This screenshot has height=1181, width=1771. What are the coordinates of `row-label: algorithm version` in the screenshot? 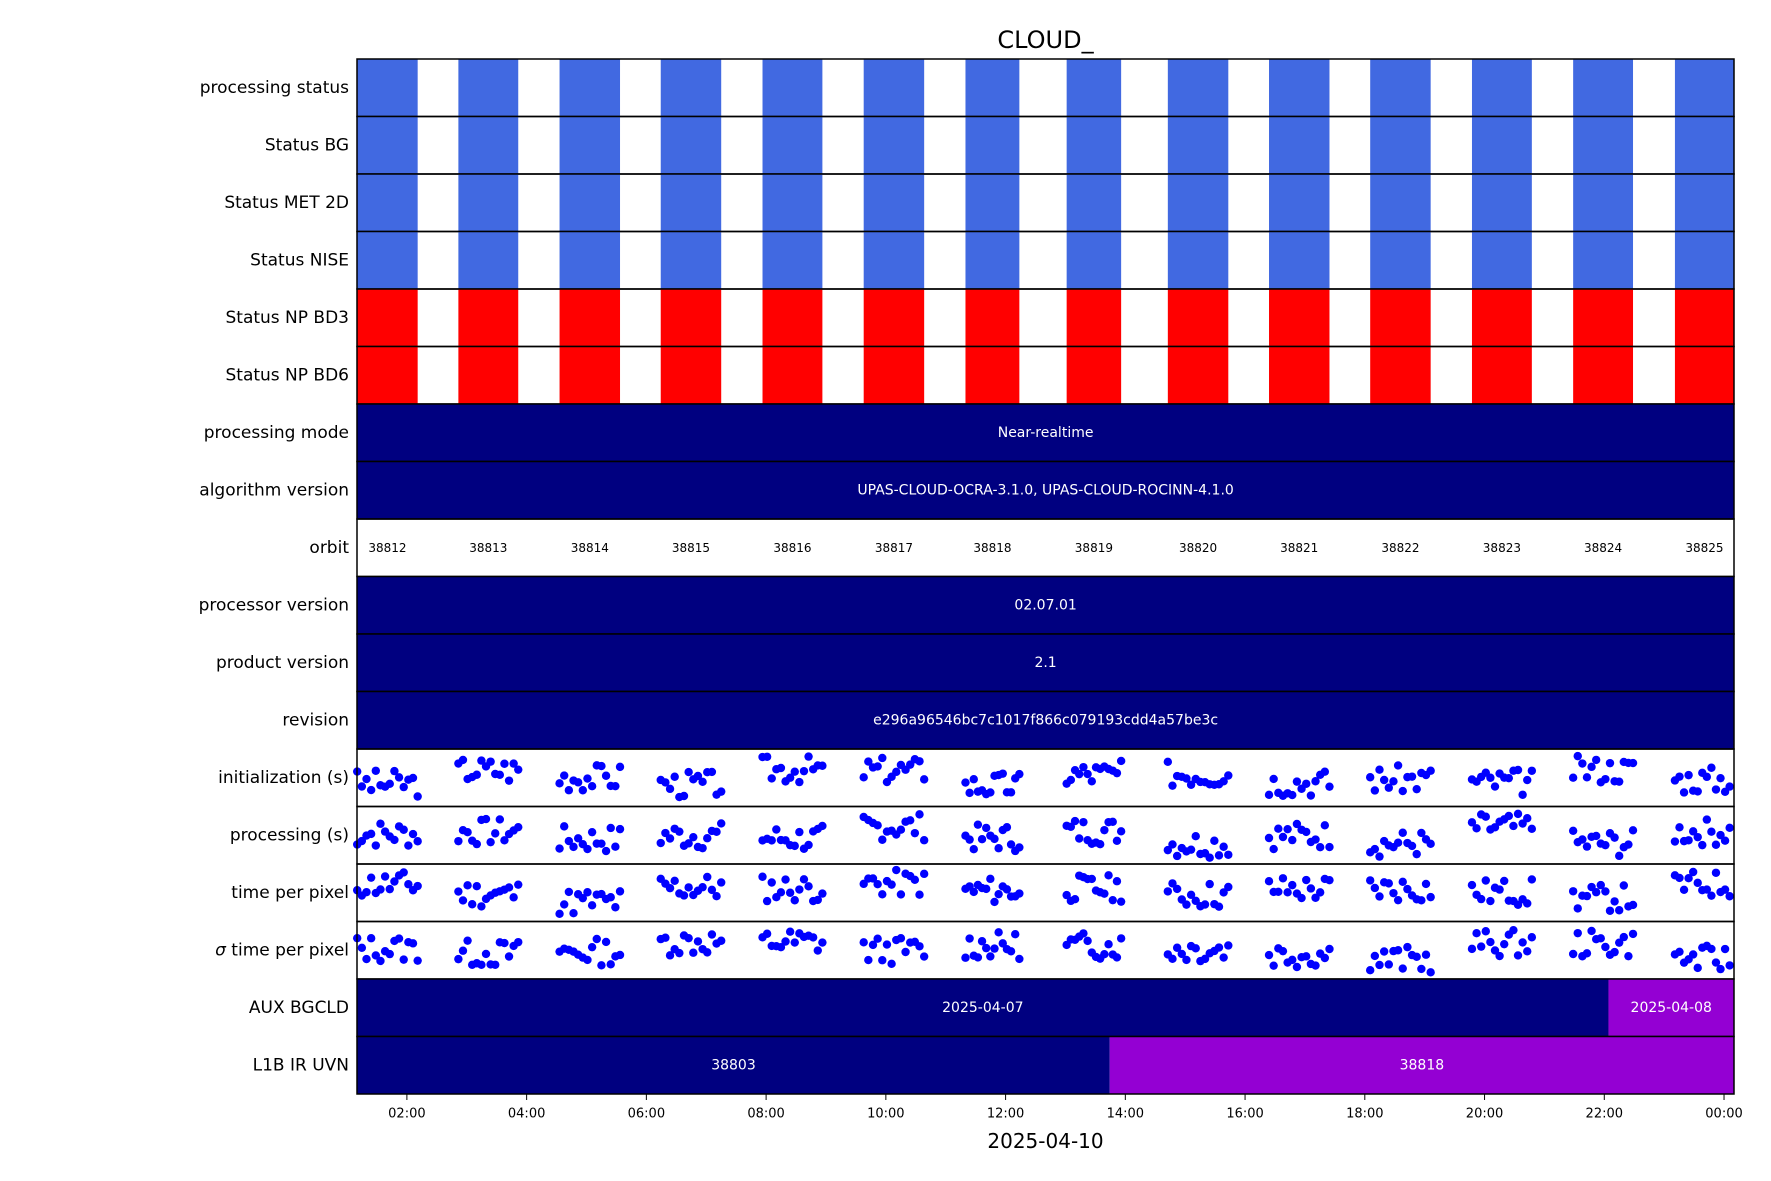 It's located at (274, 490).